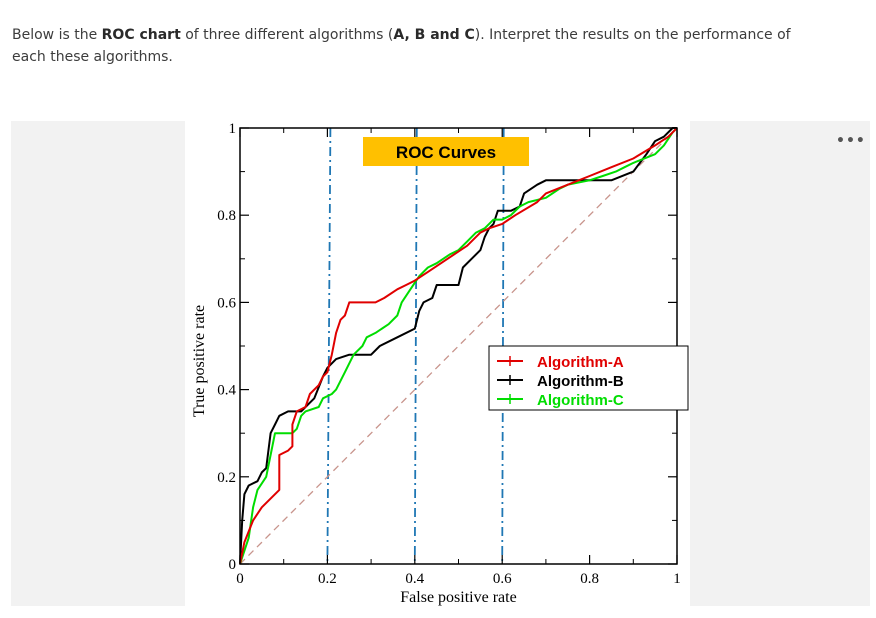 Image resolution: width=876 pixels, height=618 pixels. Describe the element at coordinates (677, 579) in the screenshot. I see `x-tick-label: 1` at that location.